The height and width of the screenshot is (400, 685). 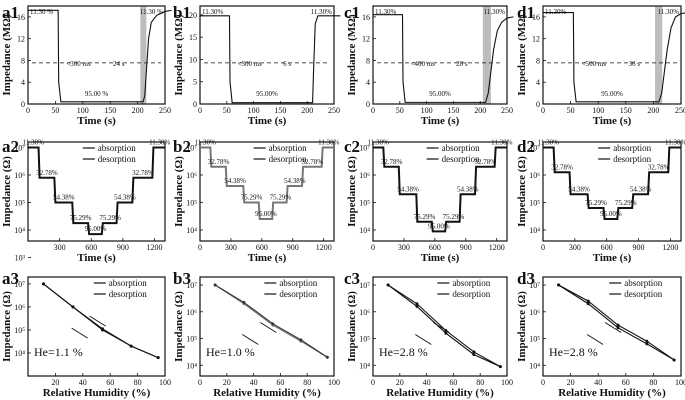 What do you see at coordinates (193, 59) in the screenshot?
I see `y-tick-label: 10` at bounding box center [193, 59].